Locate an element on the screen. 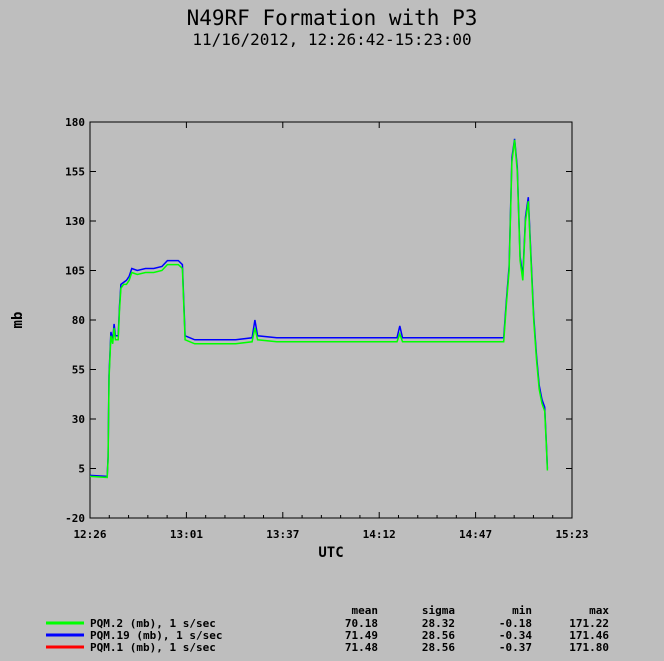  stats-header-mean: mean is located at coordinates (365, 610).